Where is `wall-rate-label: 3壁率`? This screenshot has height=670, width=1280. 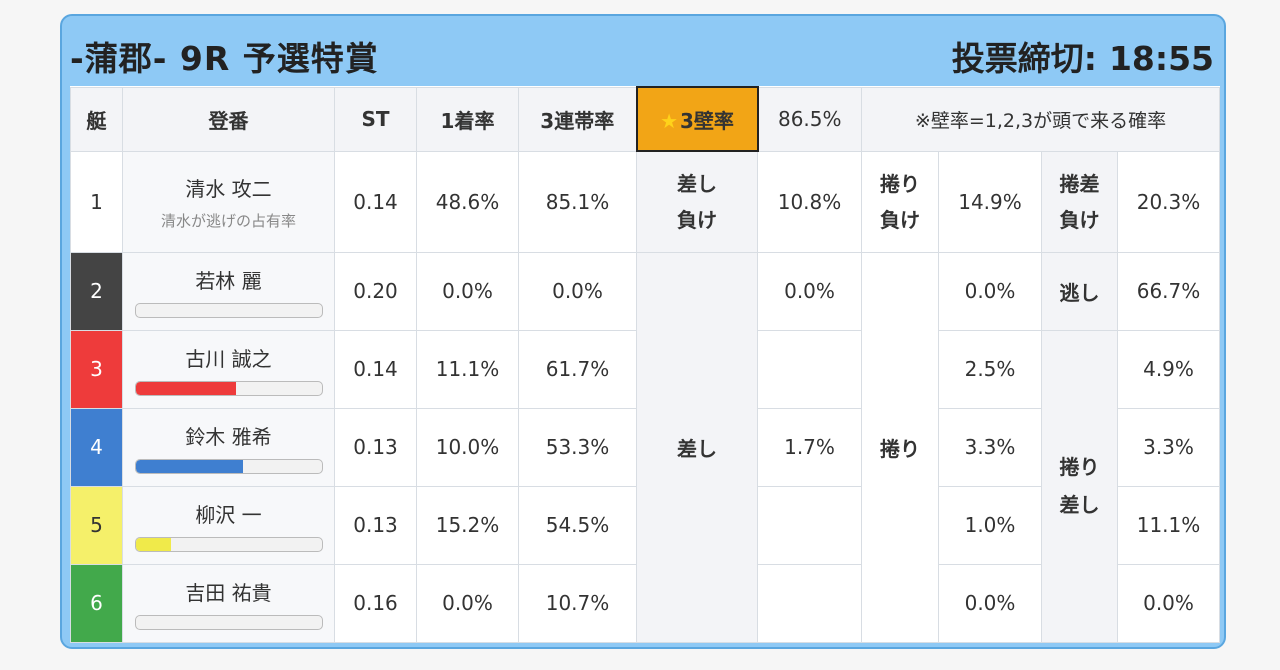 wall-rate-label: 3壁率 is located at coordinates (707, 120).